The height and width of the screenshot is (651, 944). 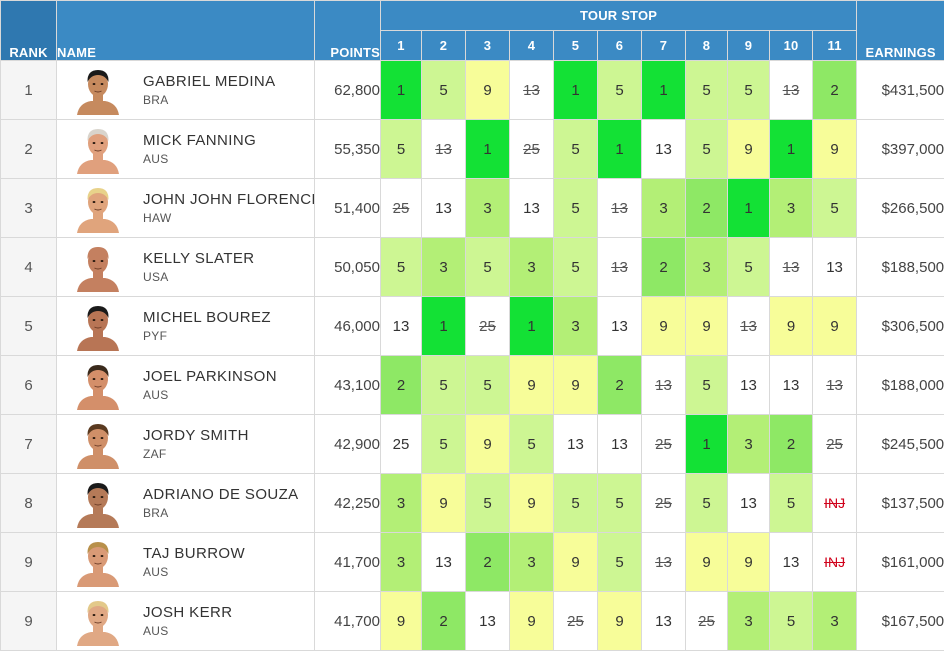 I want to click on result-value: 1, so click(x=748, y=208).